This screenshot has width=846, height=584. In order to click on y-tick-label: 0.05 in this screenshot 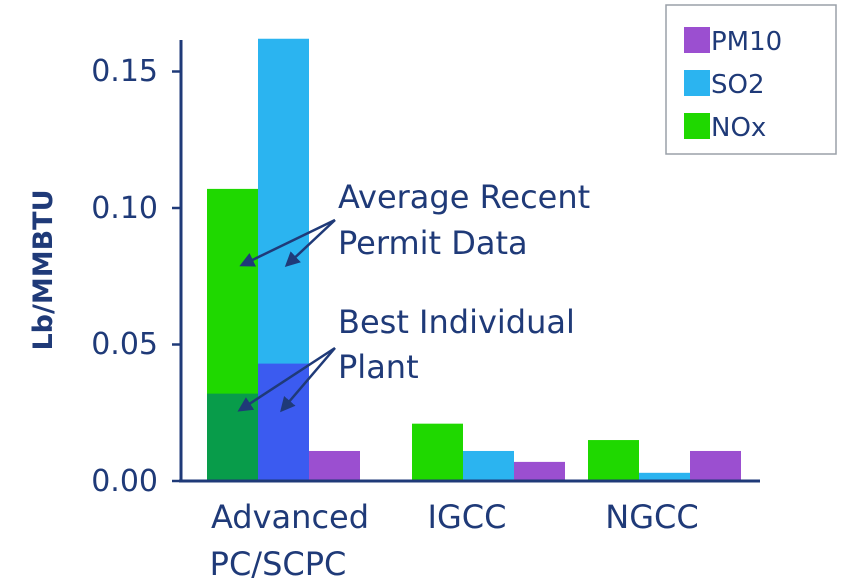, I will do `click(124, 344)`.